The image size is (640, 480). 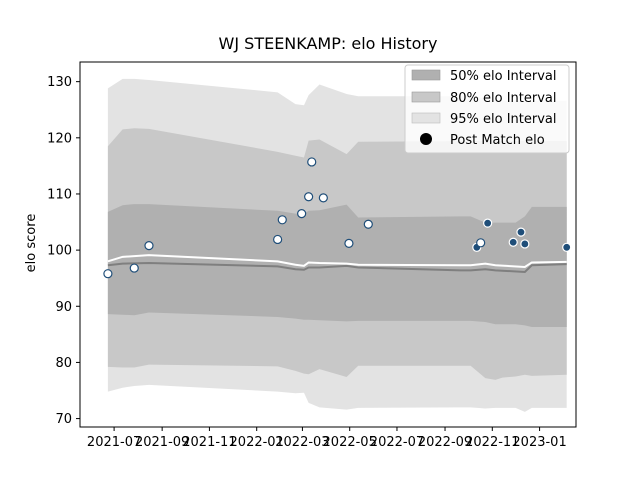 What do you see at coordinates (492, 442) in the screenshot?
I see `x-tick-label: 2022-11` at bounding box center [492, 442].